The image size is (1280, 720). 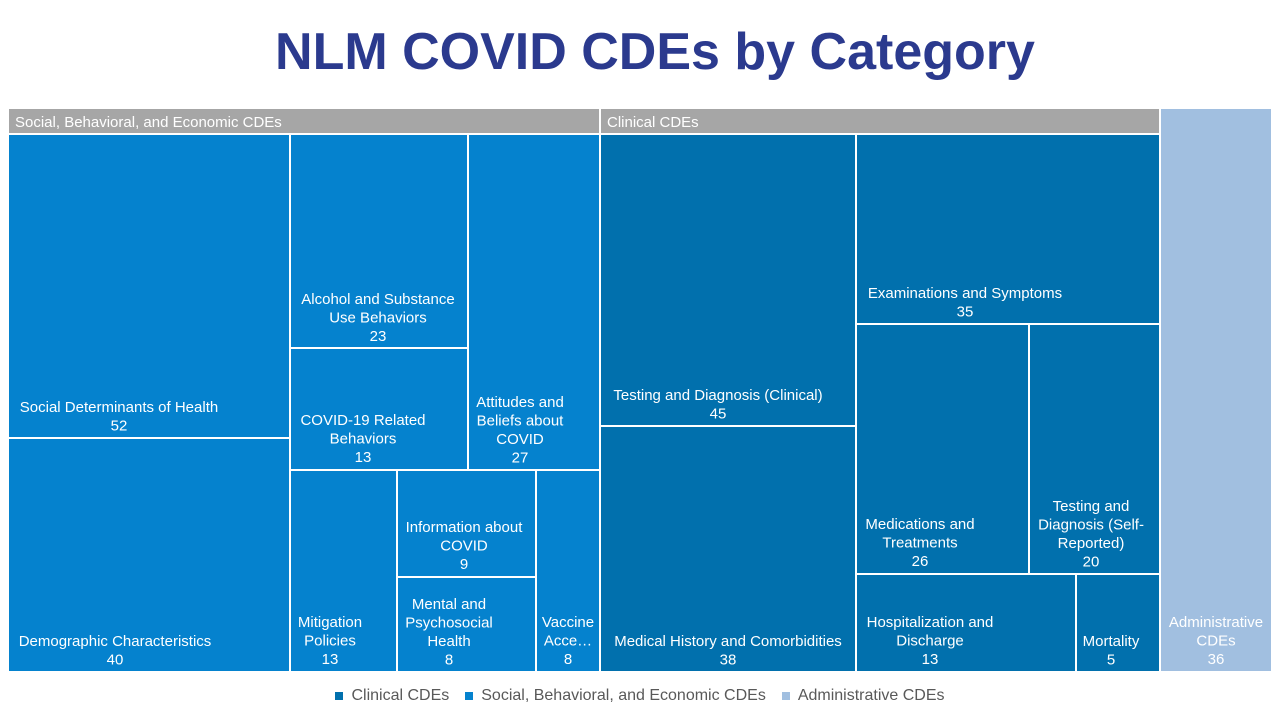 What do you see at coordinates (568, 622) in the screenshot?
I see `treemap-label-vaccine-acce: Vaccine` at bounding box center [568, 622].